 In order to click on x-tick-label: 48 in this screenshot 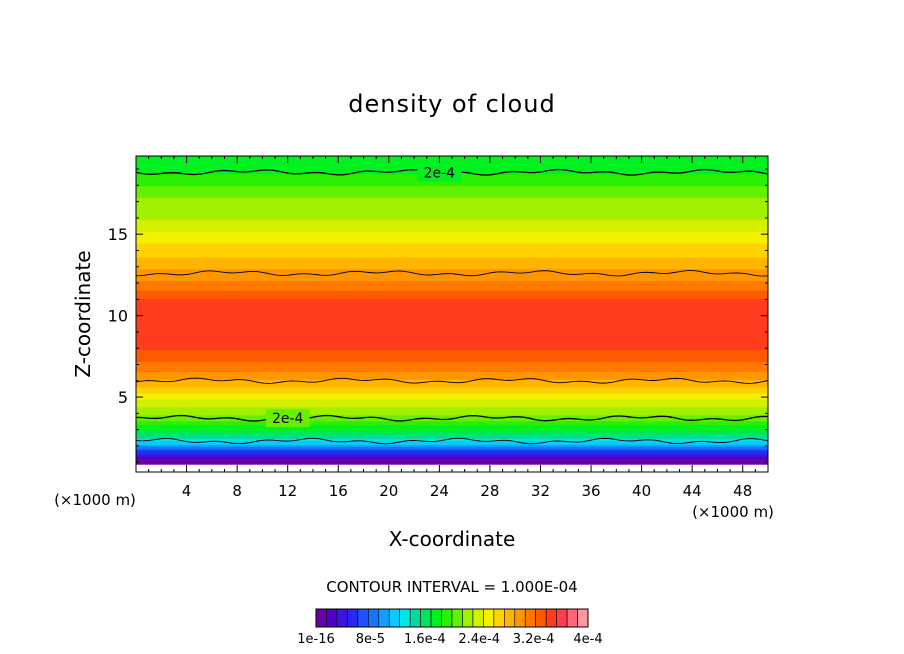, I will do `click(742, 491)`.